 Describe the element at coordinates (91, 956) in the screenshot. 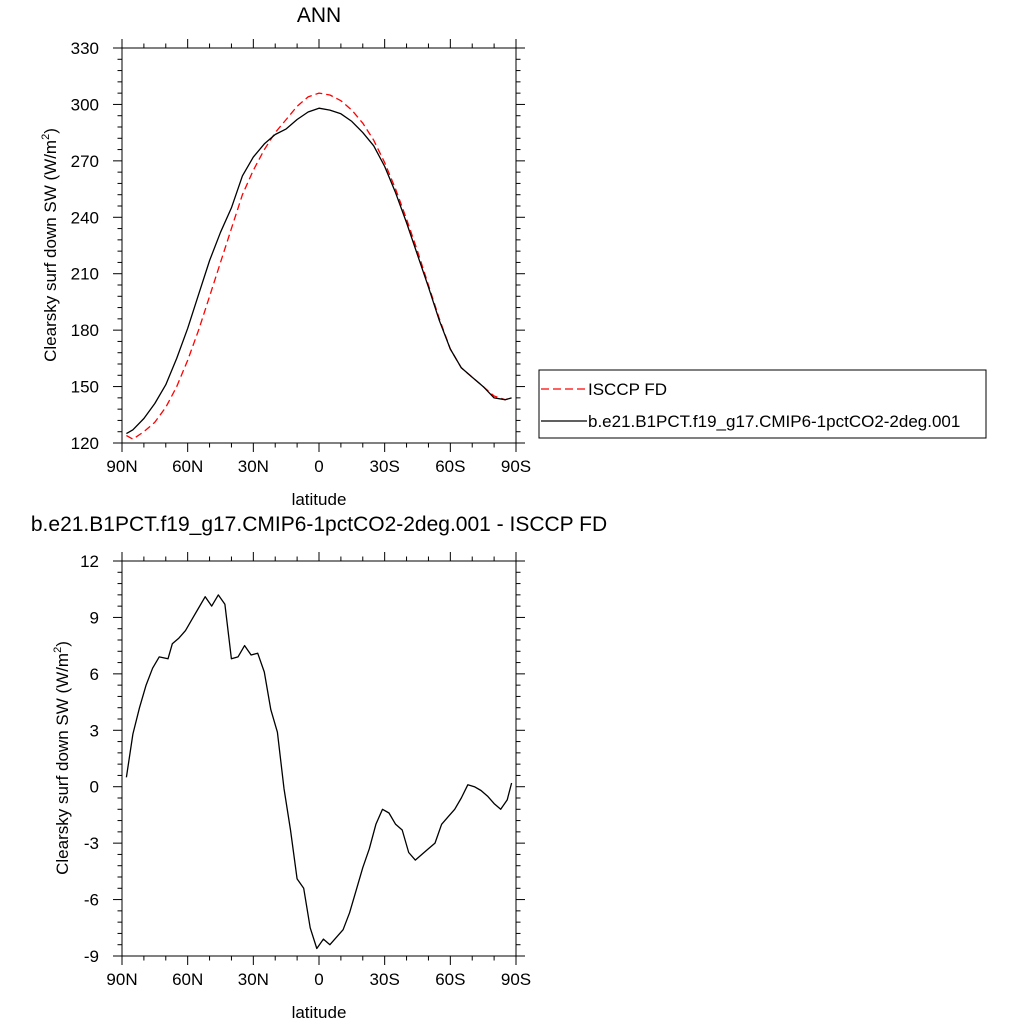

I see `chart-bottom-ytick-label: -9` at that location.